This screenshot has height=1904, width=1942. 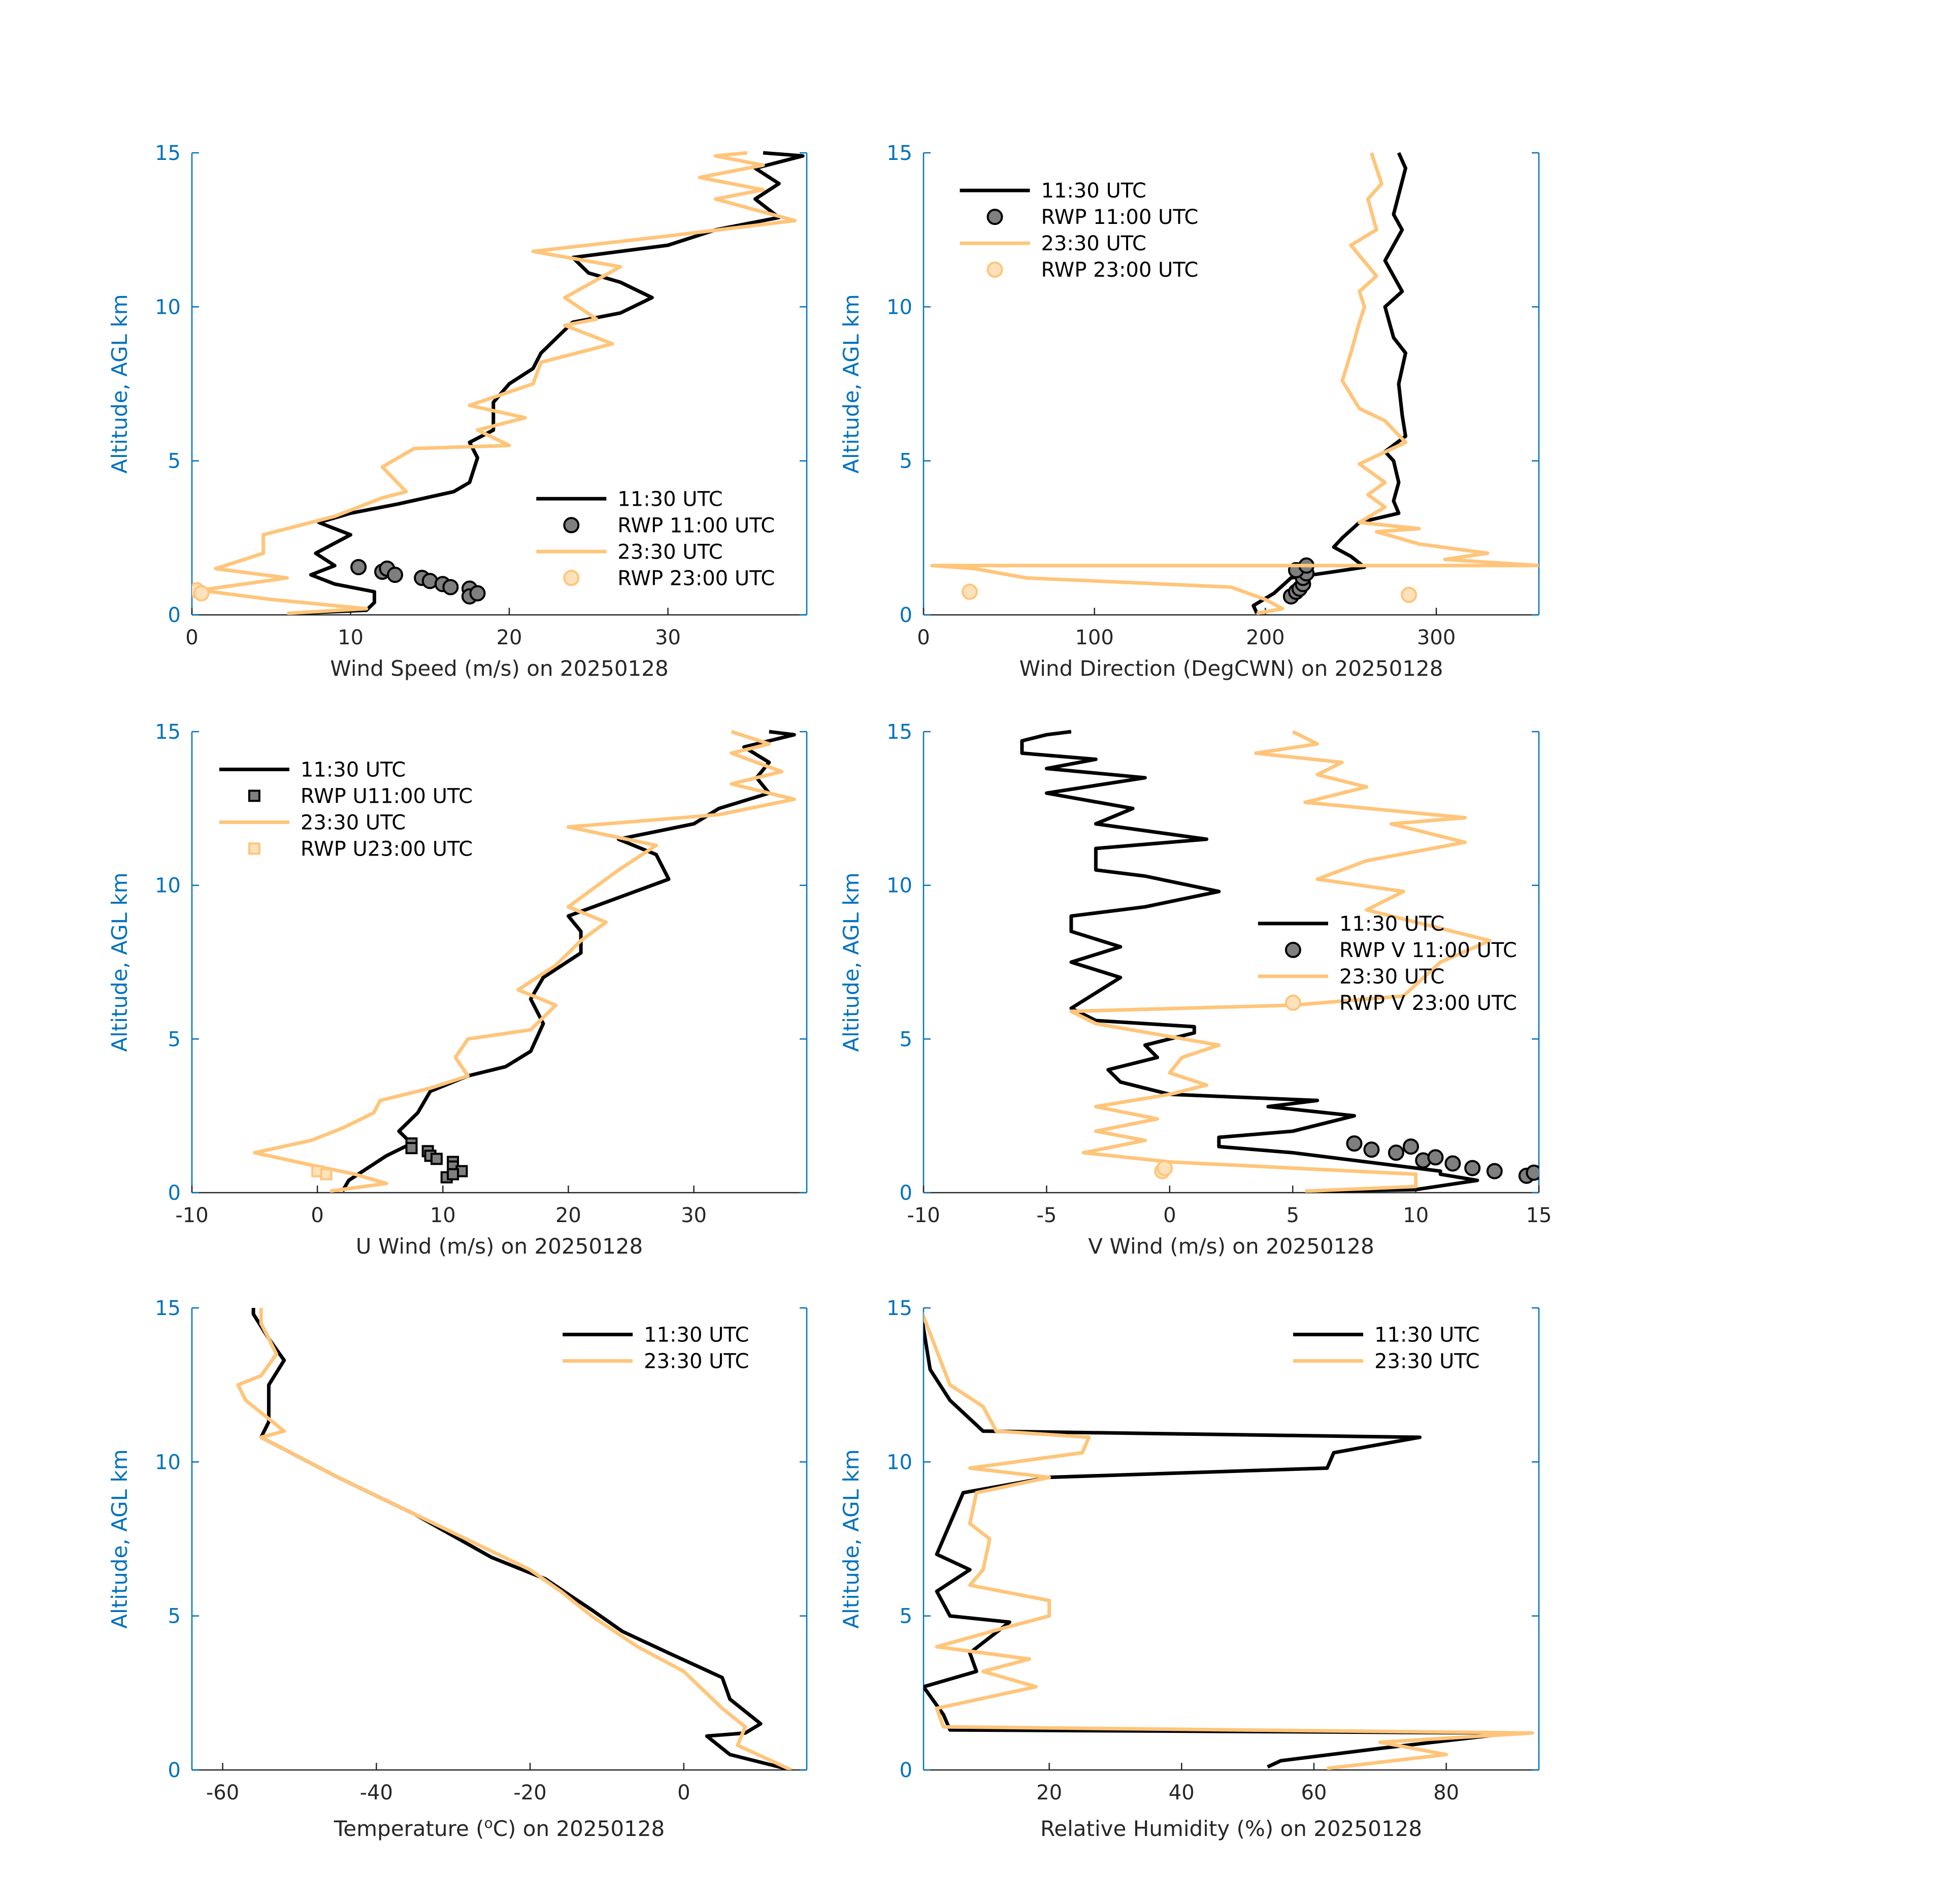 What do you see at coordinates (1539, 1215) in the screenshot?
I see `x-tick-label: 15` at bounding box center [1539, 1215].